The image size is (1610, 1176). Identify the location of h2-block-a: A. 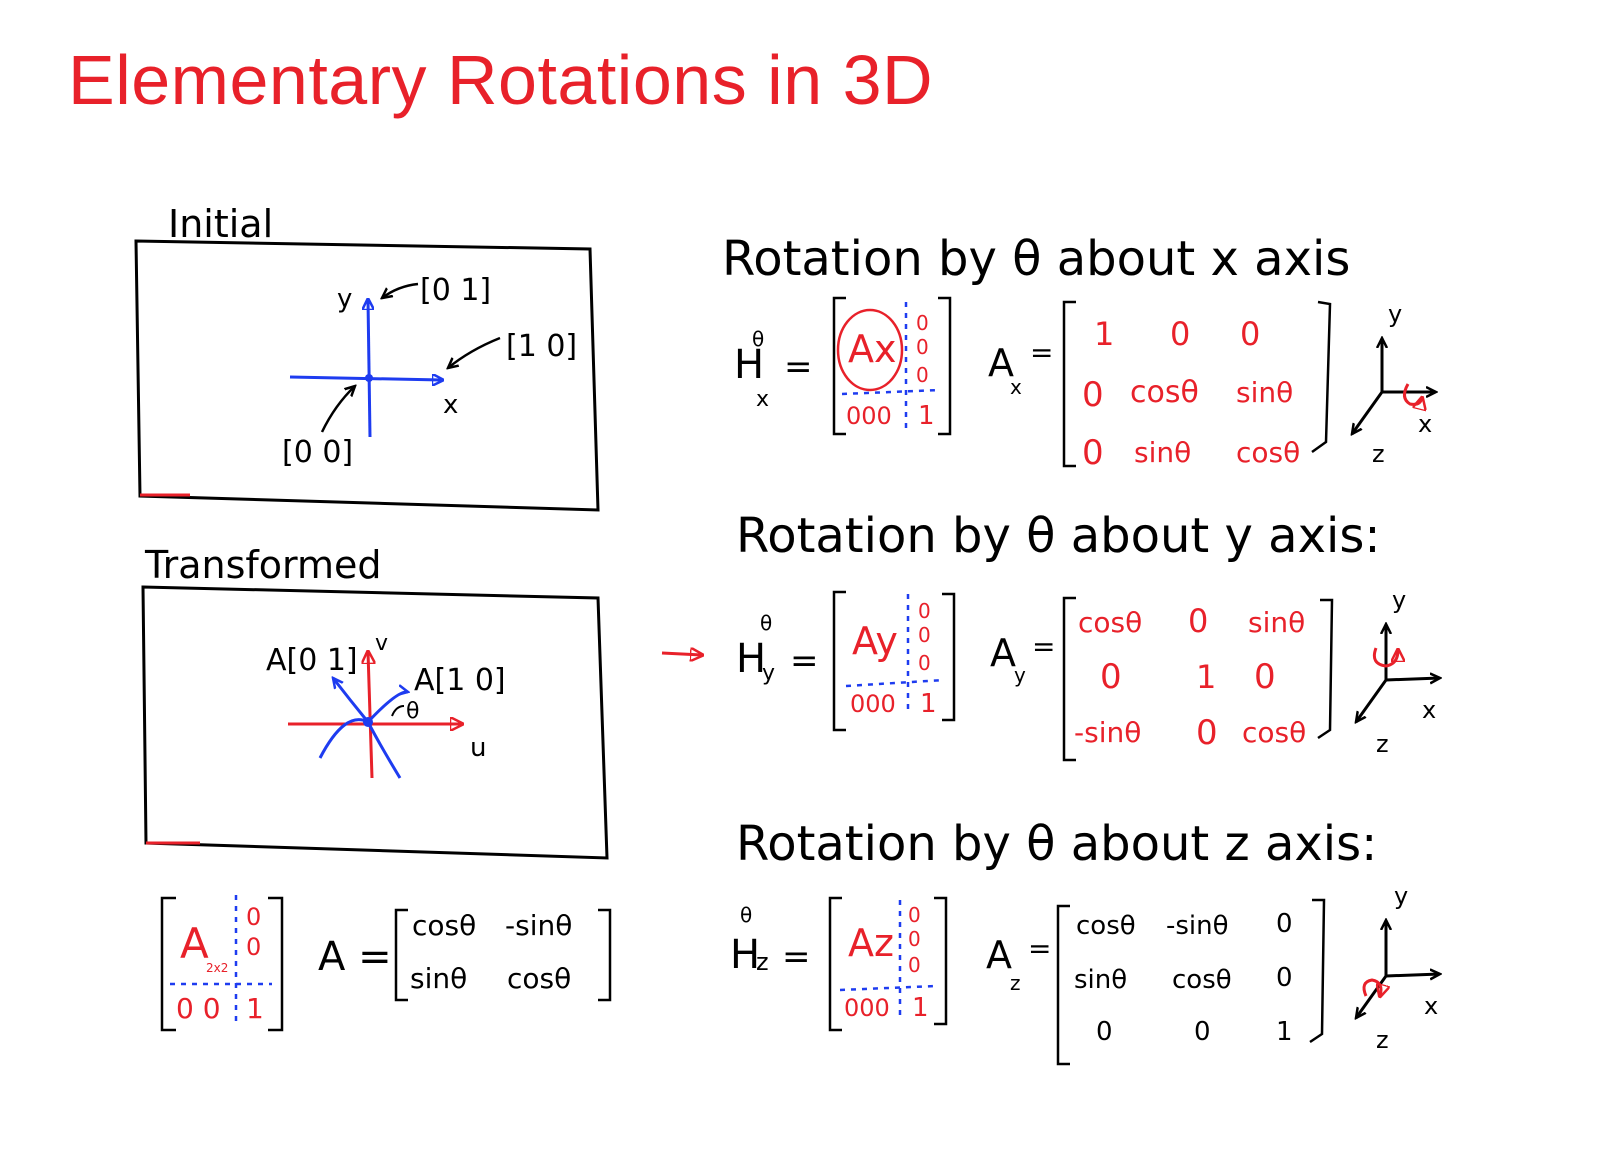
(194, 943).